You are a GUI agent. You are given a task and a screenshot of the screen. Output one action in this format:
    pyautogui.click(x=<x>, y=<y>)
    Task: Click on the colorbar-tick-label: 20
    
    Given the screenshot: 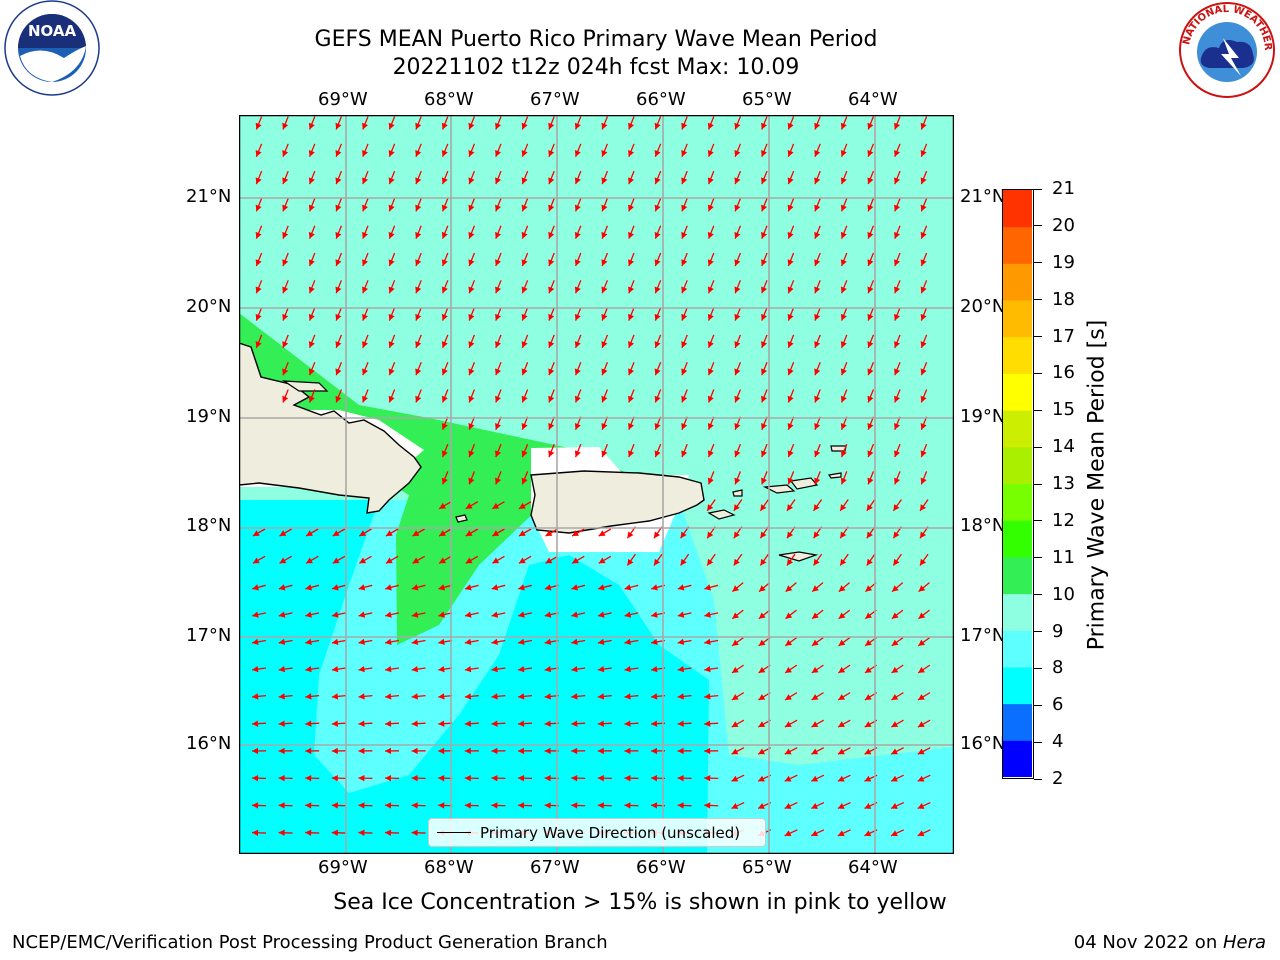 What is the action you would take?
    pyautogui.click(x=1063, y=225)
    